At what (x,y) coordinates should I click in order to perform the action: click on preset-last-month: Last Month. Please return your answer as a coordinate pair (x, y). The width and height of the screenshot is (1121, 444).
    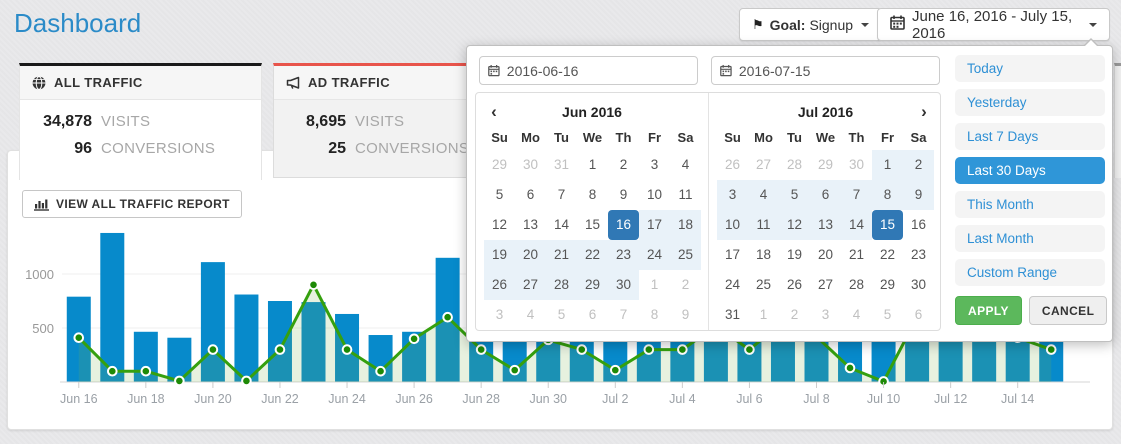
    Looking at the image, I should click on (1030, 238).